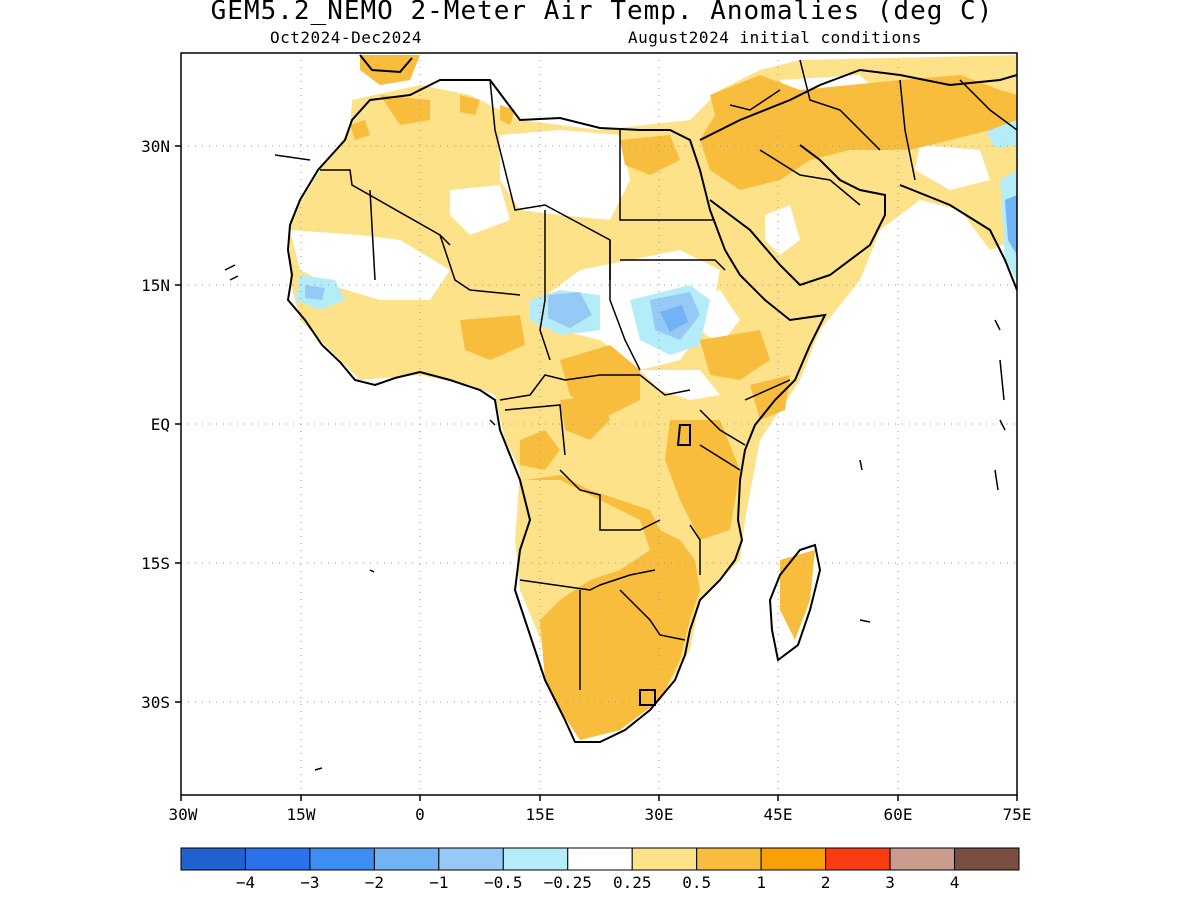 The image size is (1200, 900). Describe the element at coordinates (778, 814) in the screenshot. I see `lon-label-45e: 45E` at that location.